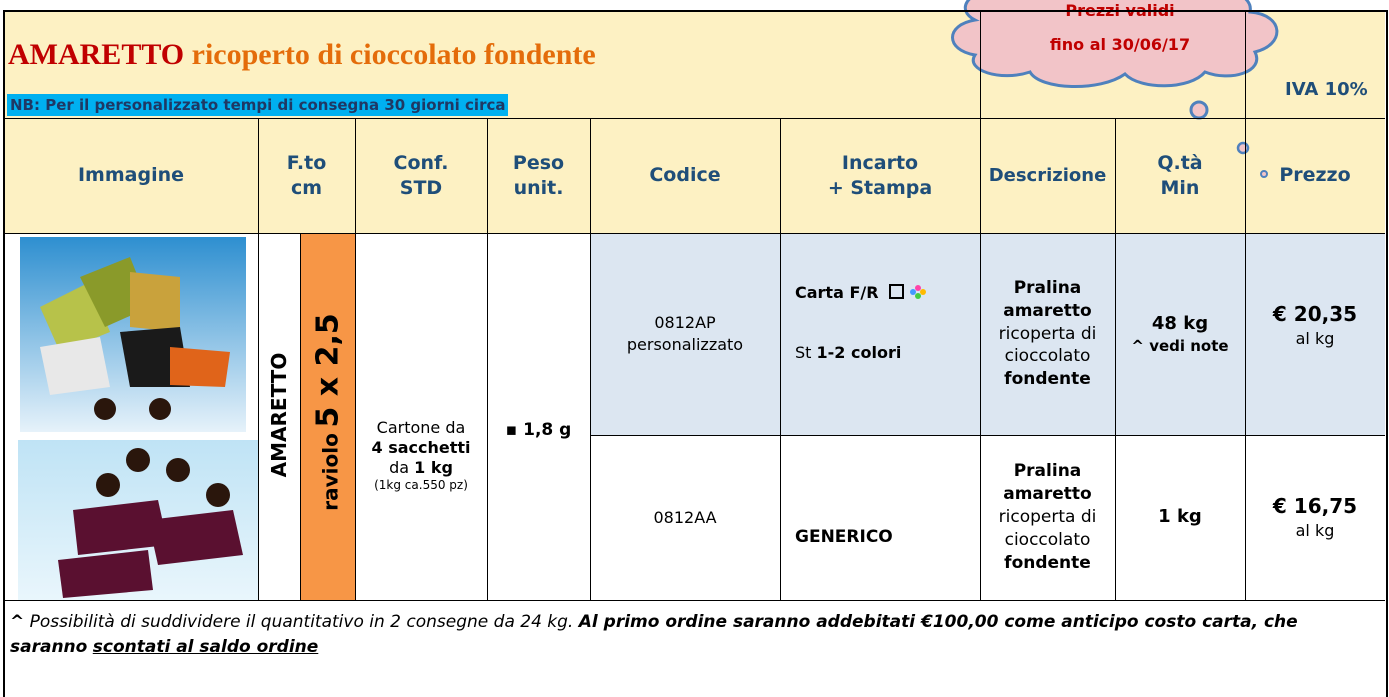  I want to click on col-header: Conf. STD, so click(421, 175).